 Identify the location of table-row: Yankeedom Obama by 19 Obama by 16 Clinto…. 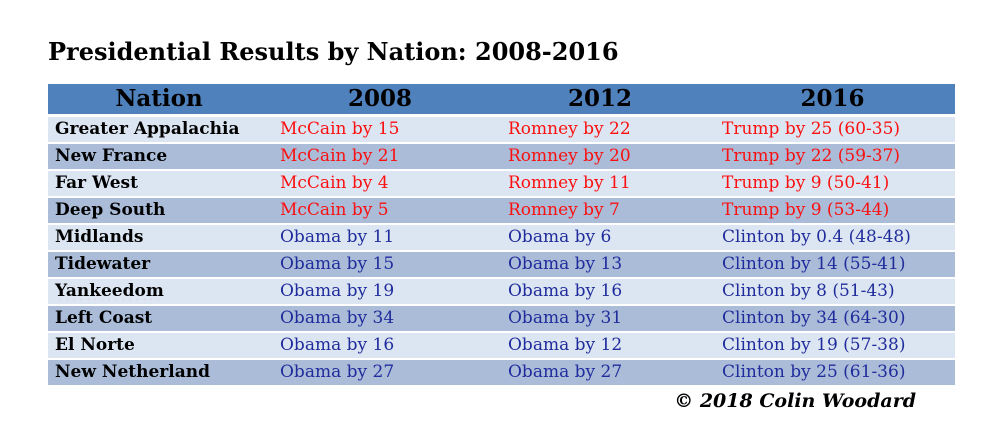
(501, 292).